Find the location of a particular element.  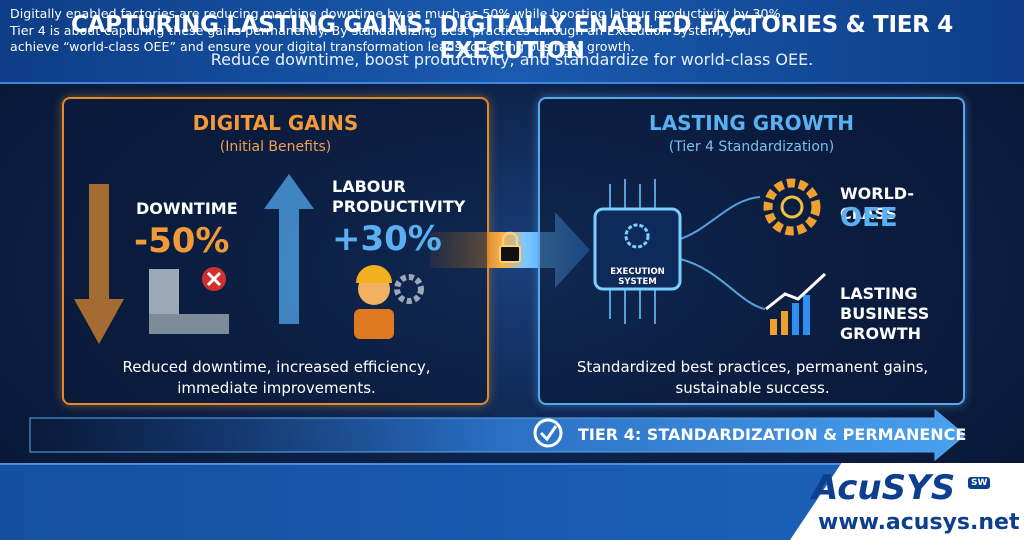

right-icons is located at coordinates (710, 256).